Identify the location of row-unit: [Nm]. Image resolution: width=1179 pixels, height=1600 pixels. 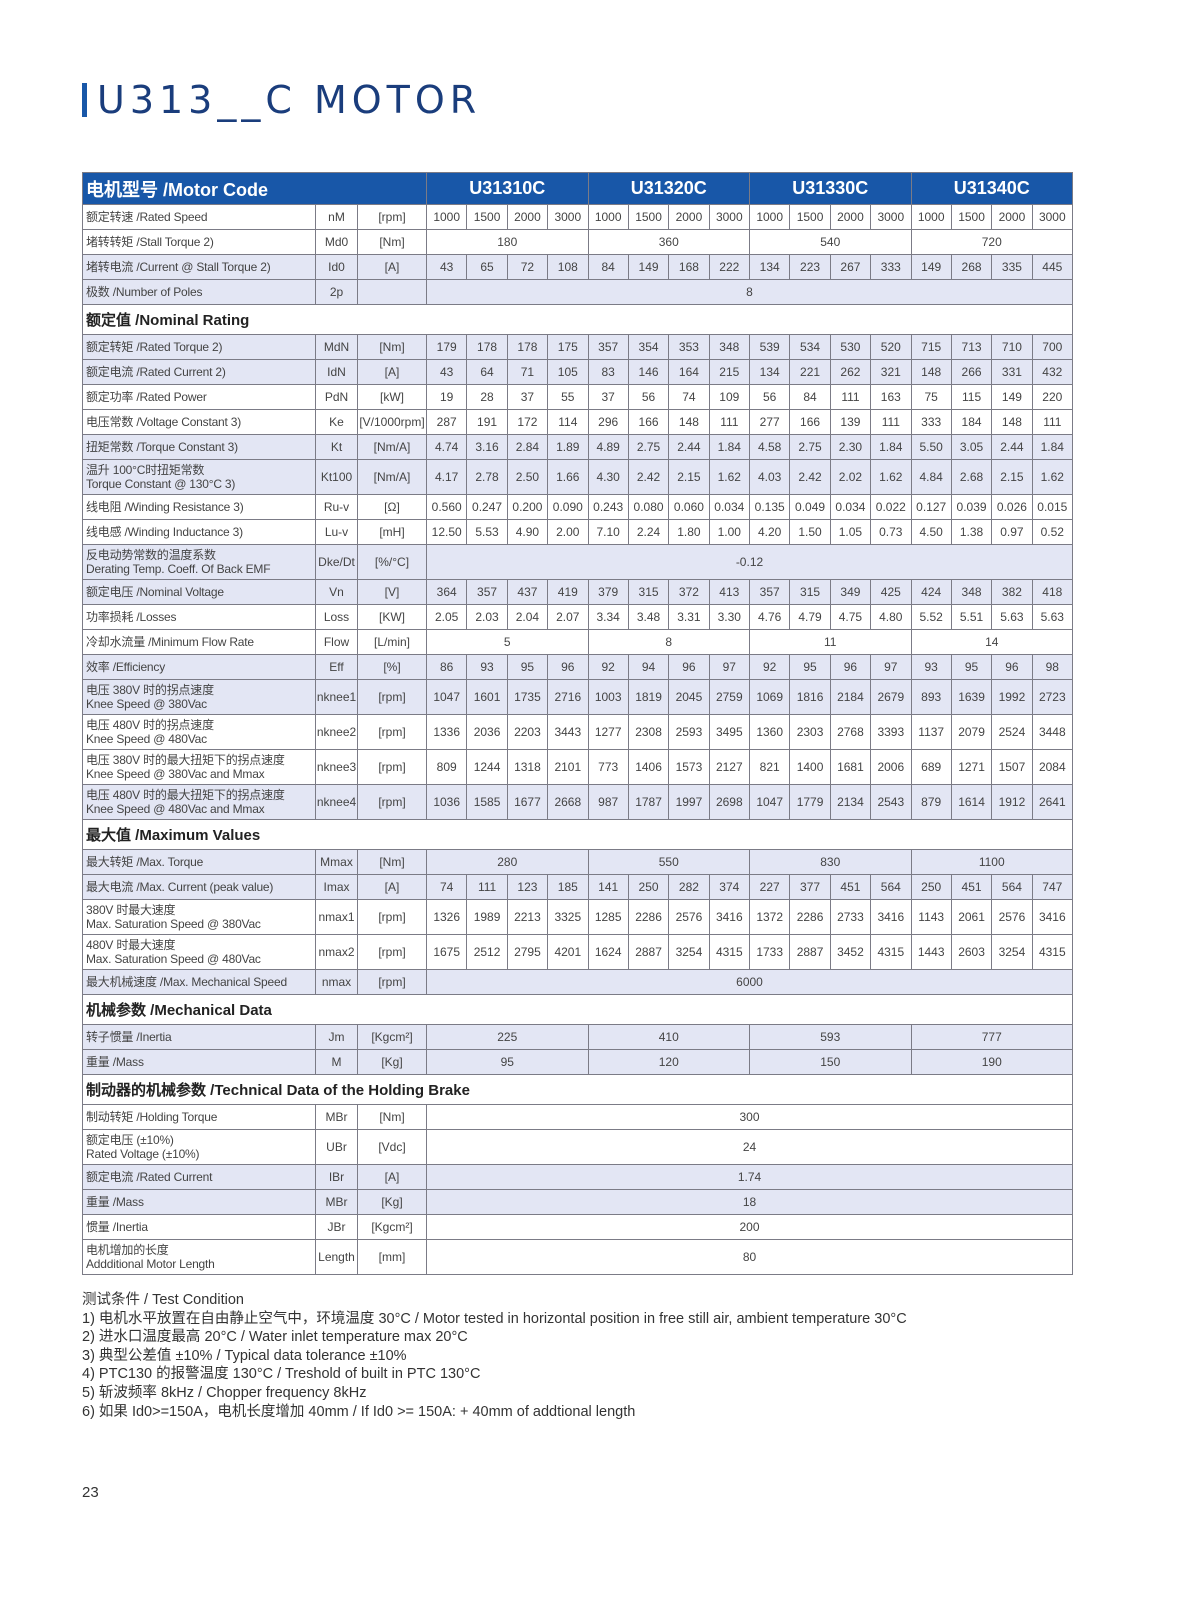
(392, 347).